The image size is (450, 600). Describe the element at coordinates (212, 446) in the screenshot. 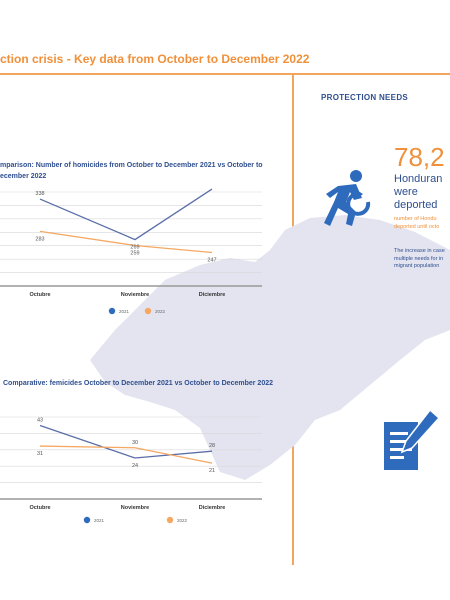

I see `chart2-data-label: 28` at that location.